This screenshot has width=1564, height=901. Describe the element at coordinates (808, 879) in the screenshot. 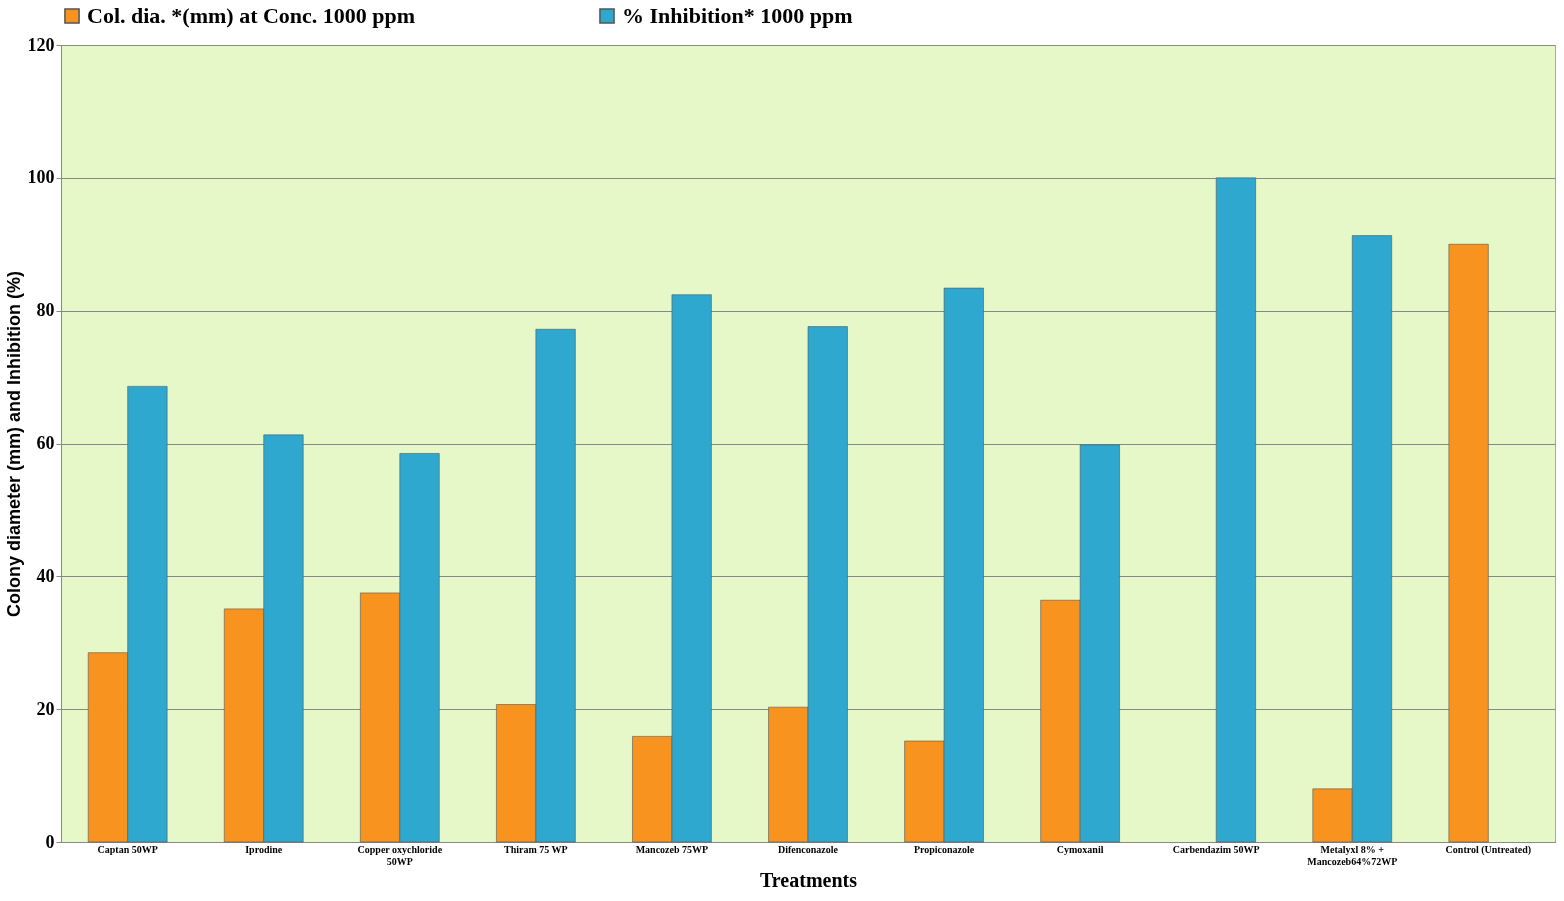

I see `x-axis-title: Treatments` at that location.